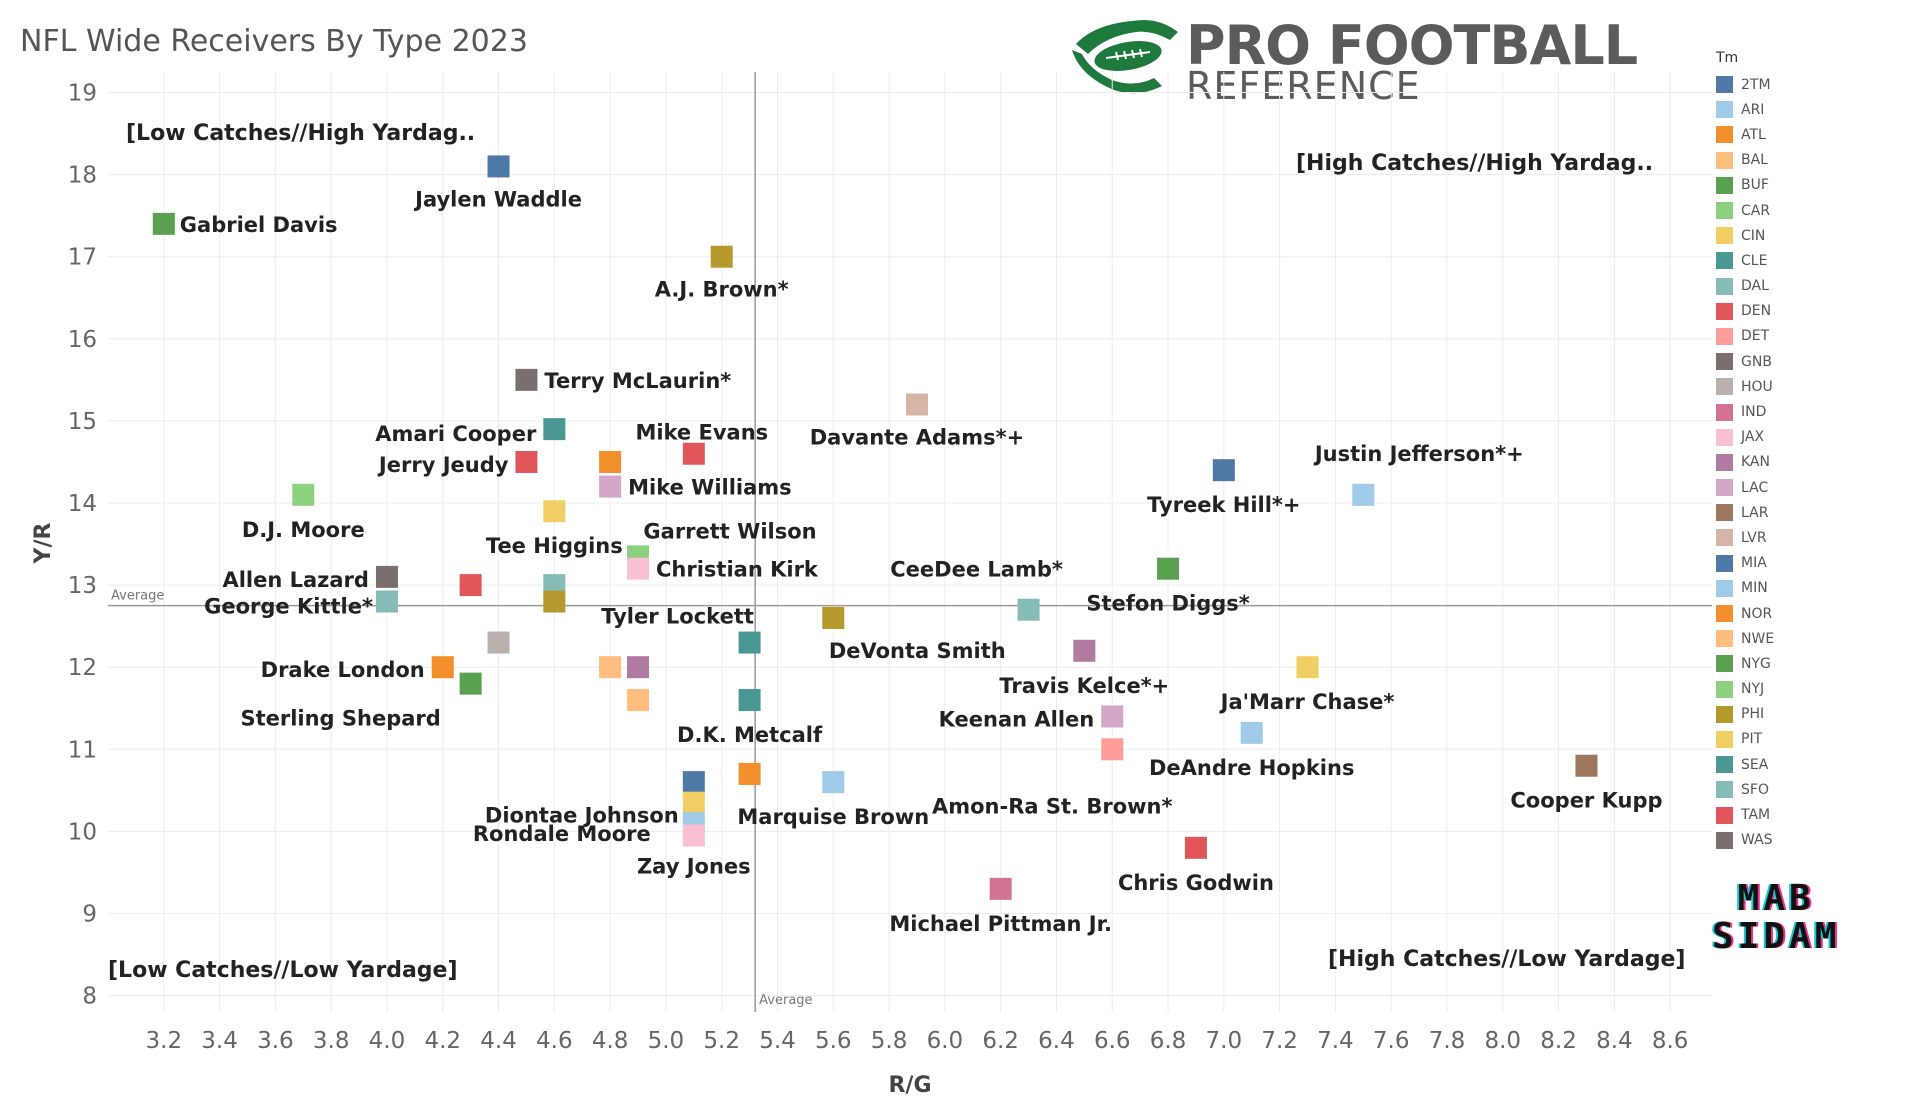 The width and height of the screenshot is (1905, 1108). Describe the element at coordinates (1745, 714) in the screenshot. I see `legend-item: PHI` at that location.